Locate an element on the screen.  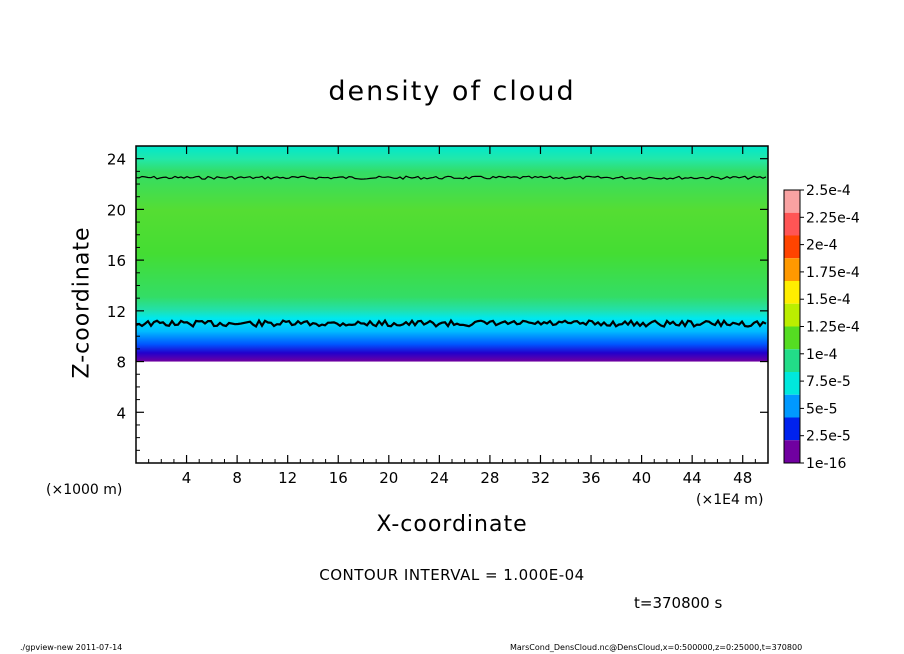
contour-line-upper is located at coordinates (451, 177).